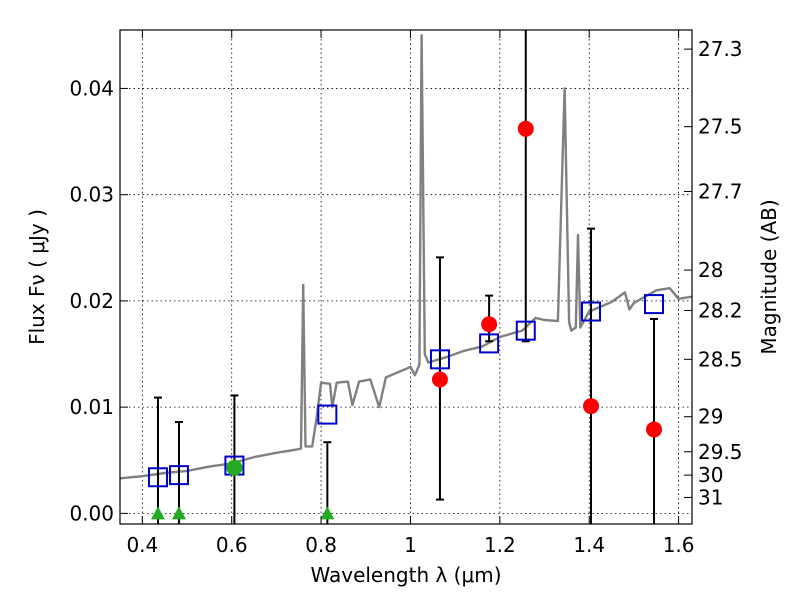 The height and width of the screenshot is (600, 800). I want to click on y-tick-label: 0.01, so click(91, 407).